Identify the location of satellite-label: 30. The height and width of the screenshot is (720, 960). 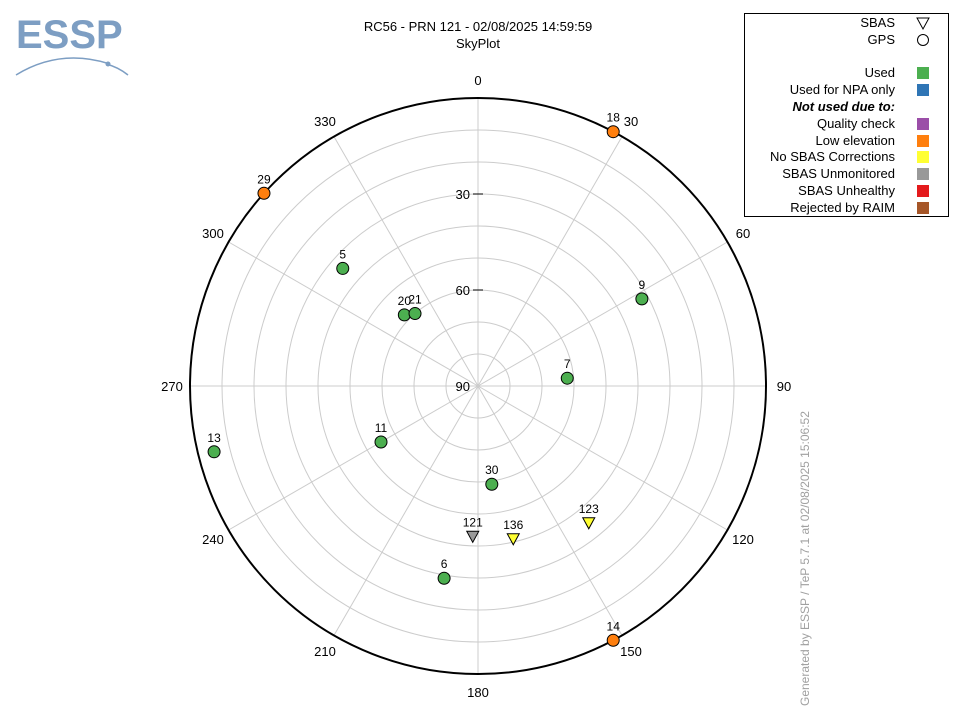
(492, 470).